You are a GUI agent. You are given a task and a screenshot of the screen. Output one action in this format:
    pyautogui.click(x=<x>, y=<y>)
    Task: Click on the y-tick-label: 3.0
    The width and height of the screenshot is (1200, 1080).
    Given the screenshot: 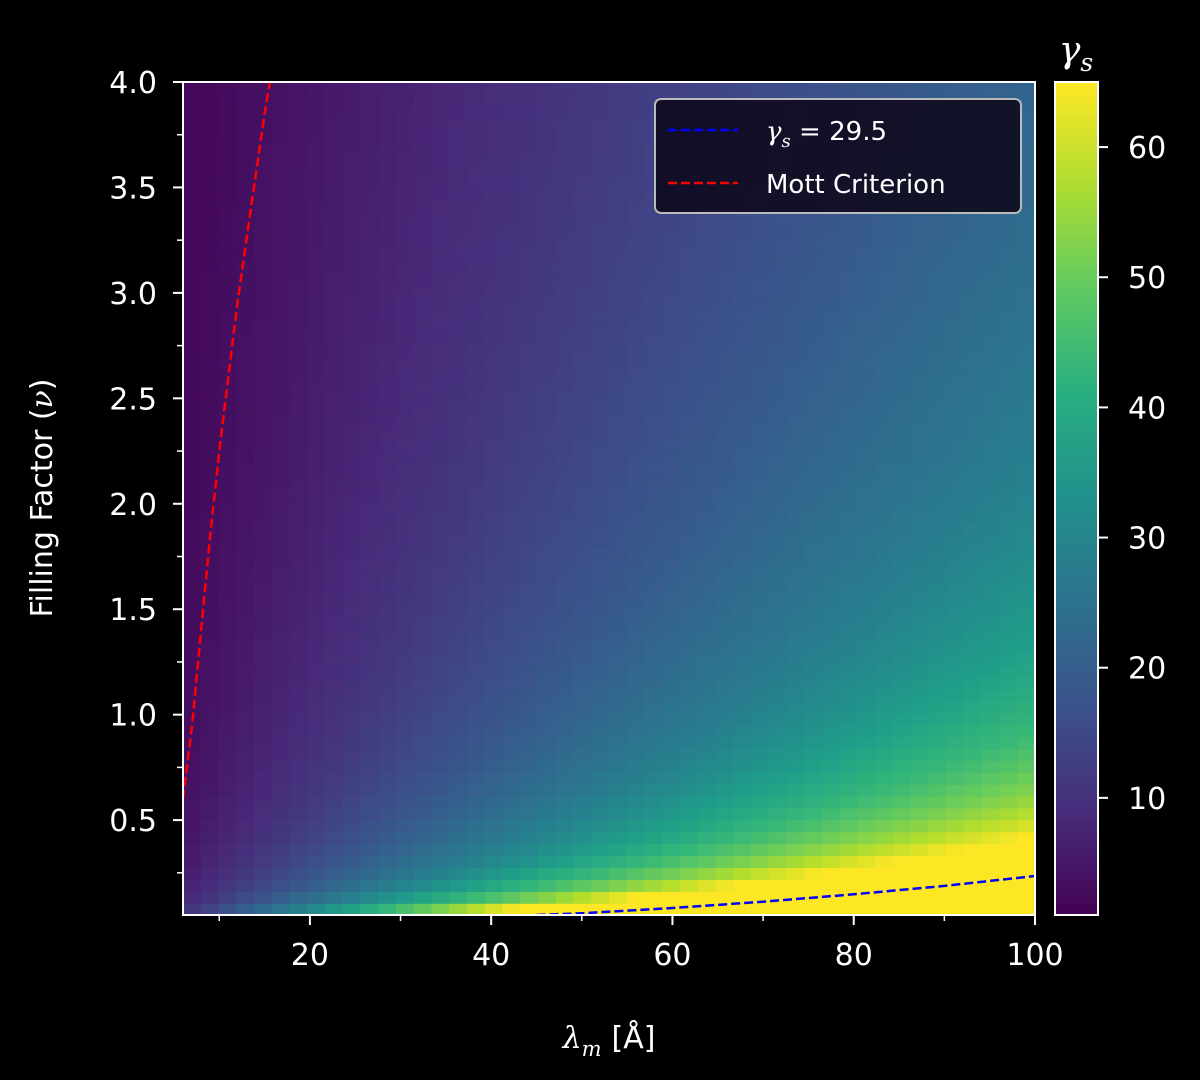 What is the action you would take?
    pyautogui.click(x=133, y=294)
    